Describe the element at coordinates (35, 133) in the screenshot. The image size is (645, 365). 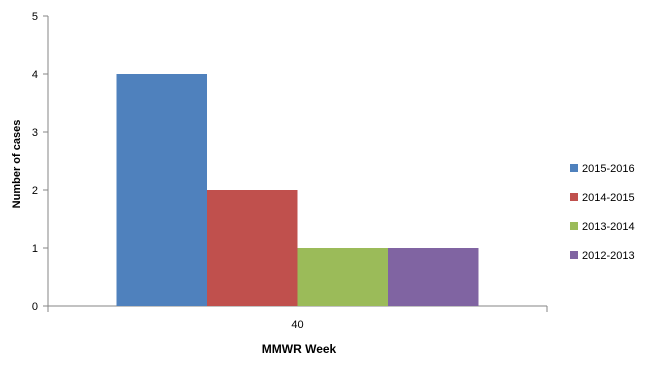
I see `y-tick-label: 3` at that location.